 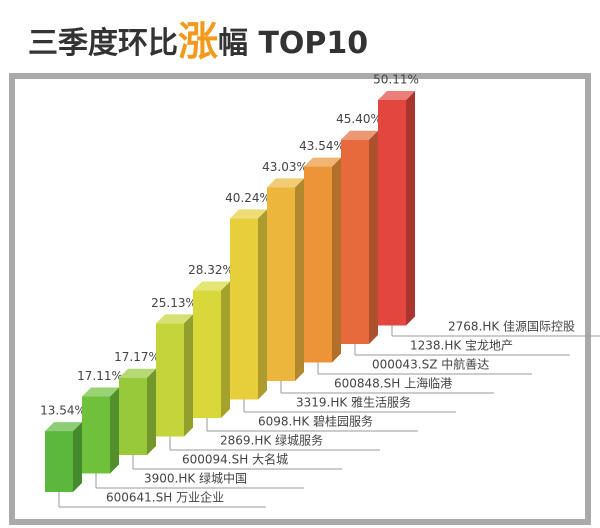 What do you see at coordinates (322, 146) in the screenshot?
I see `value-label: 43.54%` at bounding box center [322, 146].